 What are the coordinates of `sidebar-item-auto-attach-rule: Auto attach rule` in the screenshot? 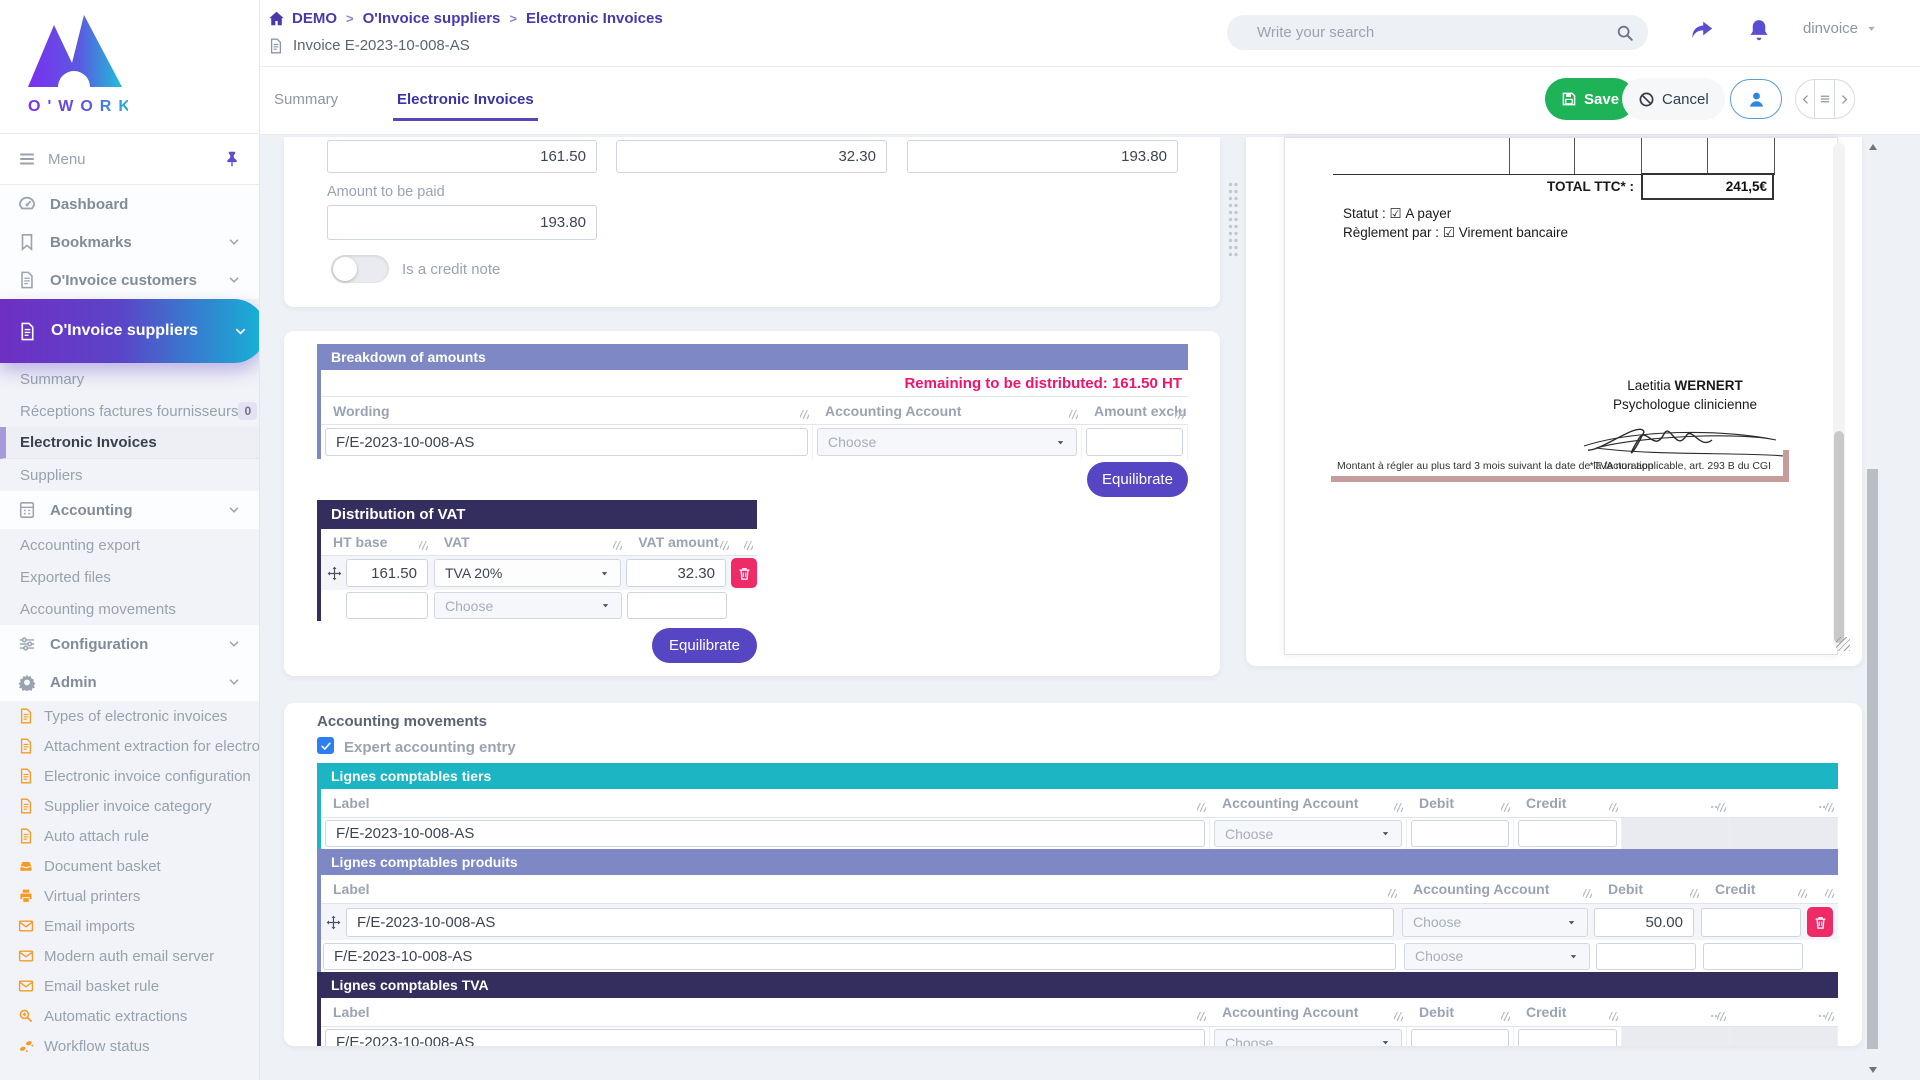 It's located at (129, 836).